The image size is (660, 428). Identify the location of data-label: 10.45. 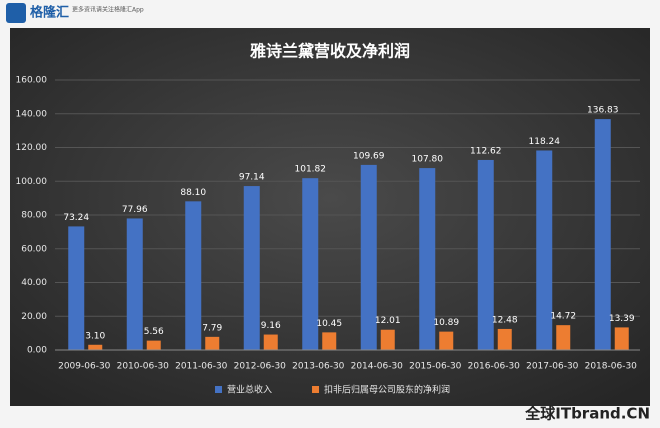
(329, 324).